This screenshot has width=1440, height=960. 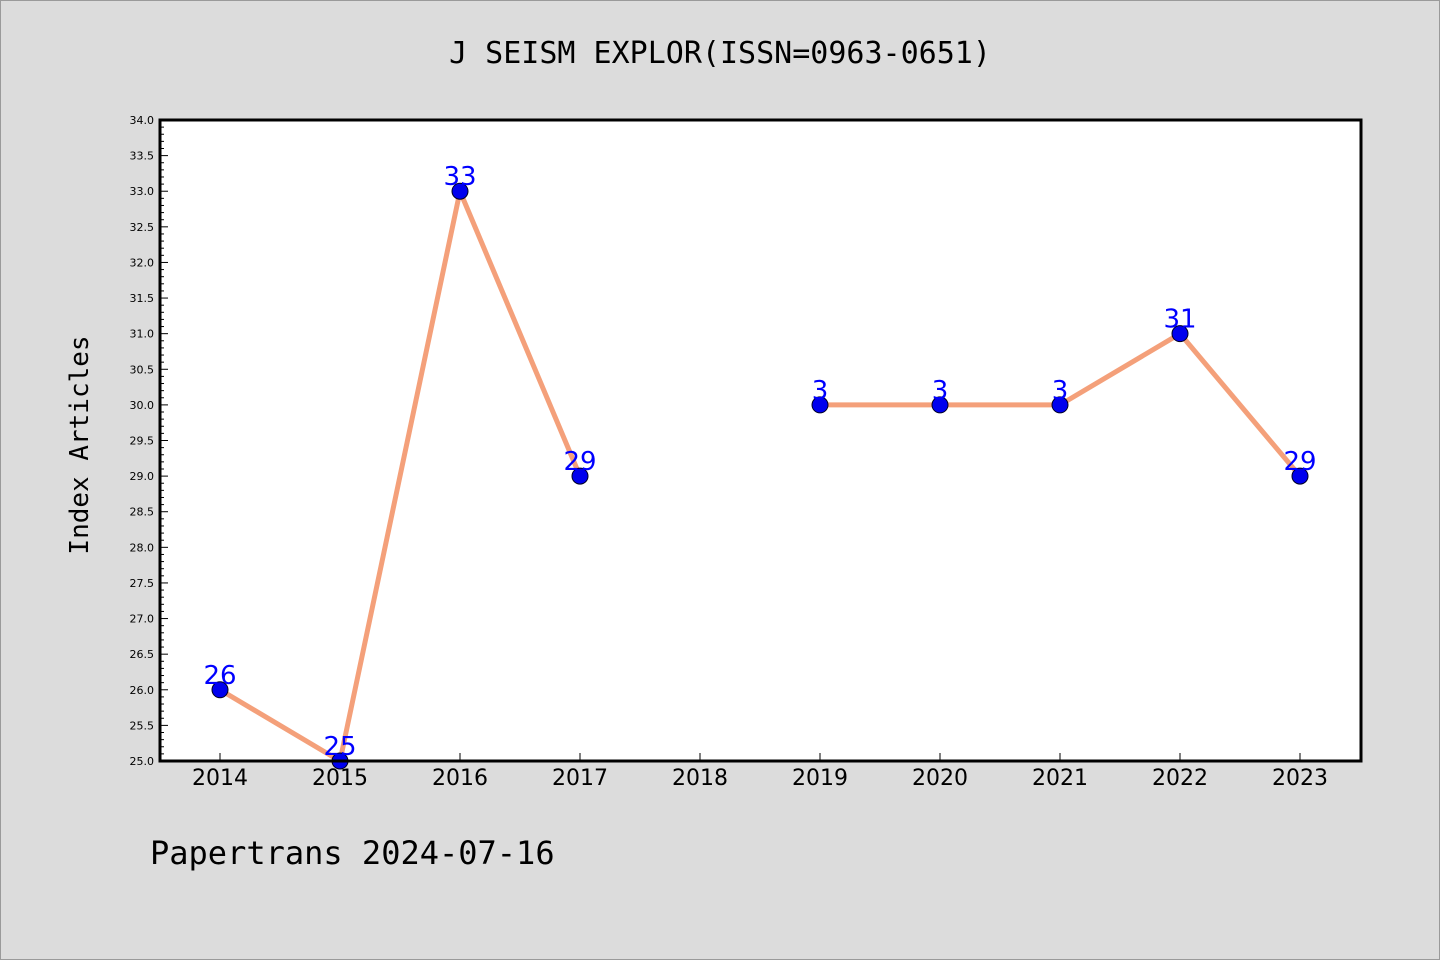 I want to click on y-tick-label: 26.0, so click(x=142, y=690).